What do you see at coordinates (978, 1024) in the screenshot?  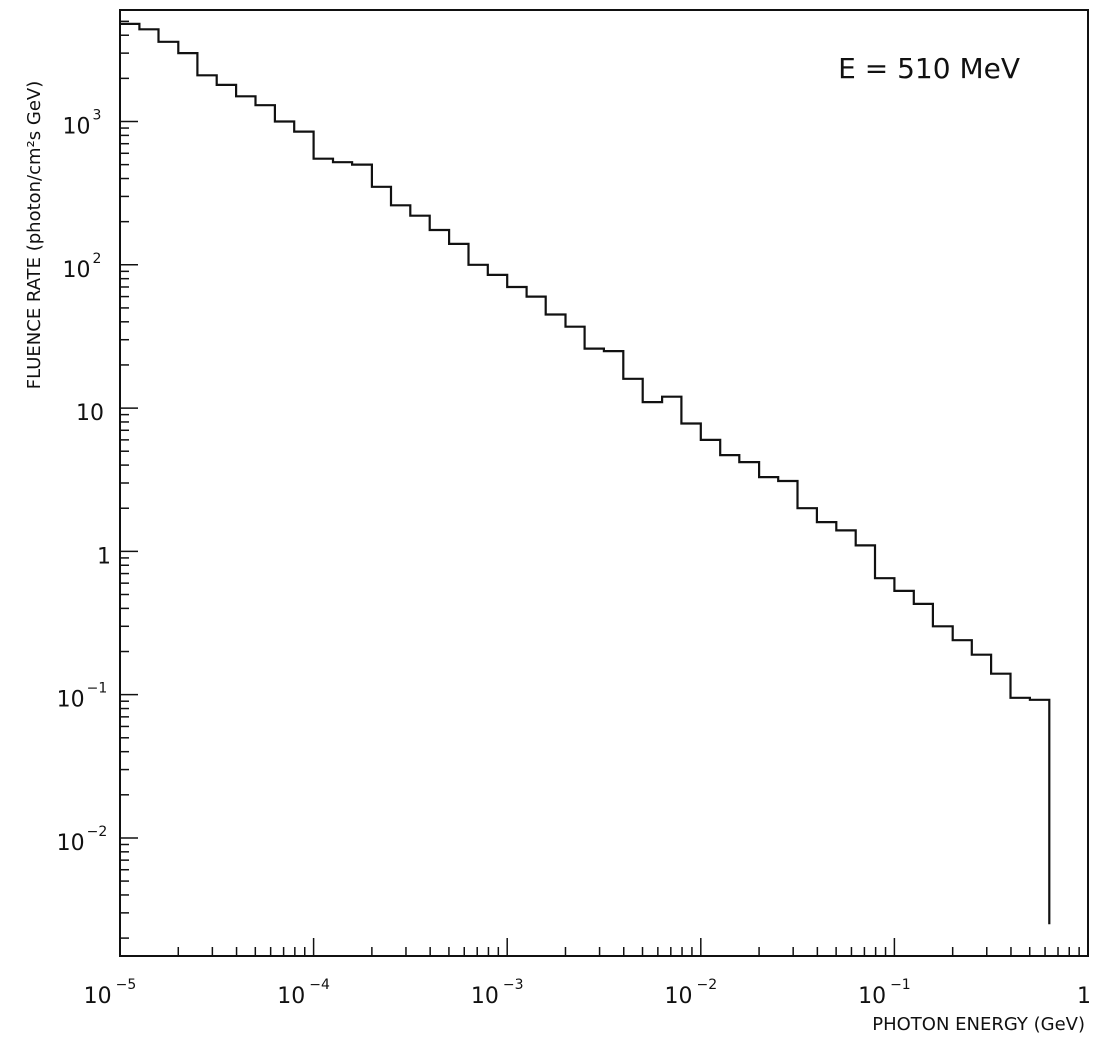 I see `x-axis-label: PHOTON ENERGY (GeV)` at bounding box center [978, 1024].